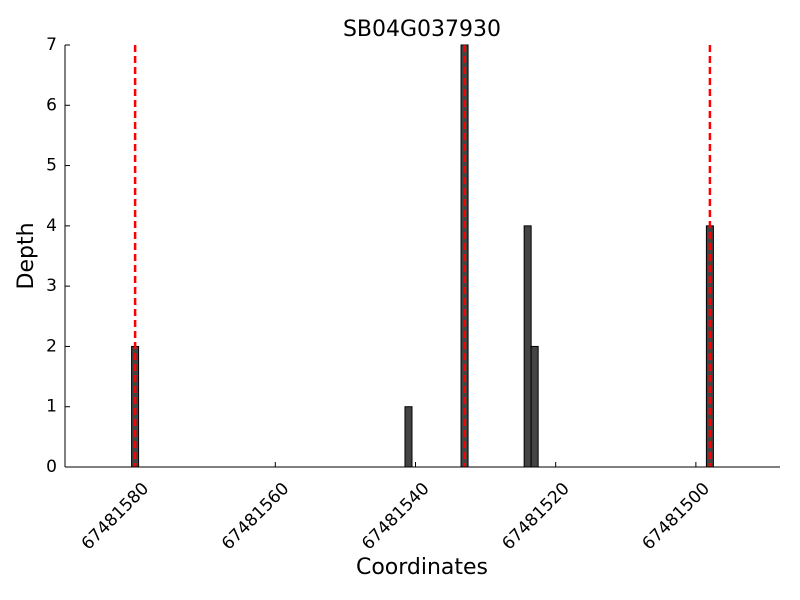 The width and height of the screenshot is (800, 600). I want to click on y-tick-label: 6, so click(51, 105).